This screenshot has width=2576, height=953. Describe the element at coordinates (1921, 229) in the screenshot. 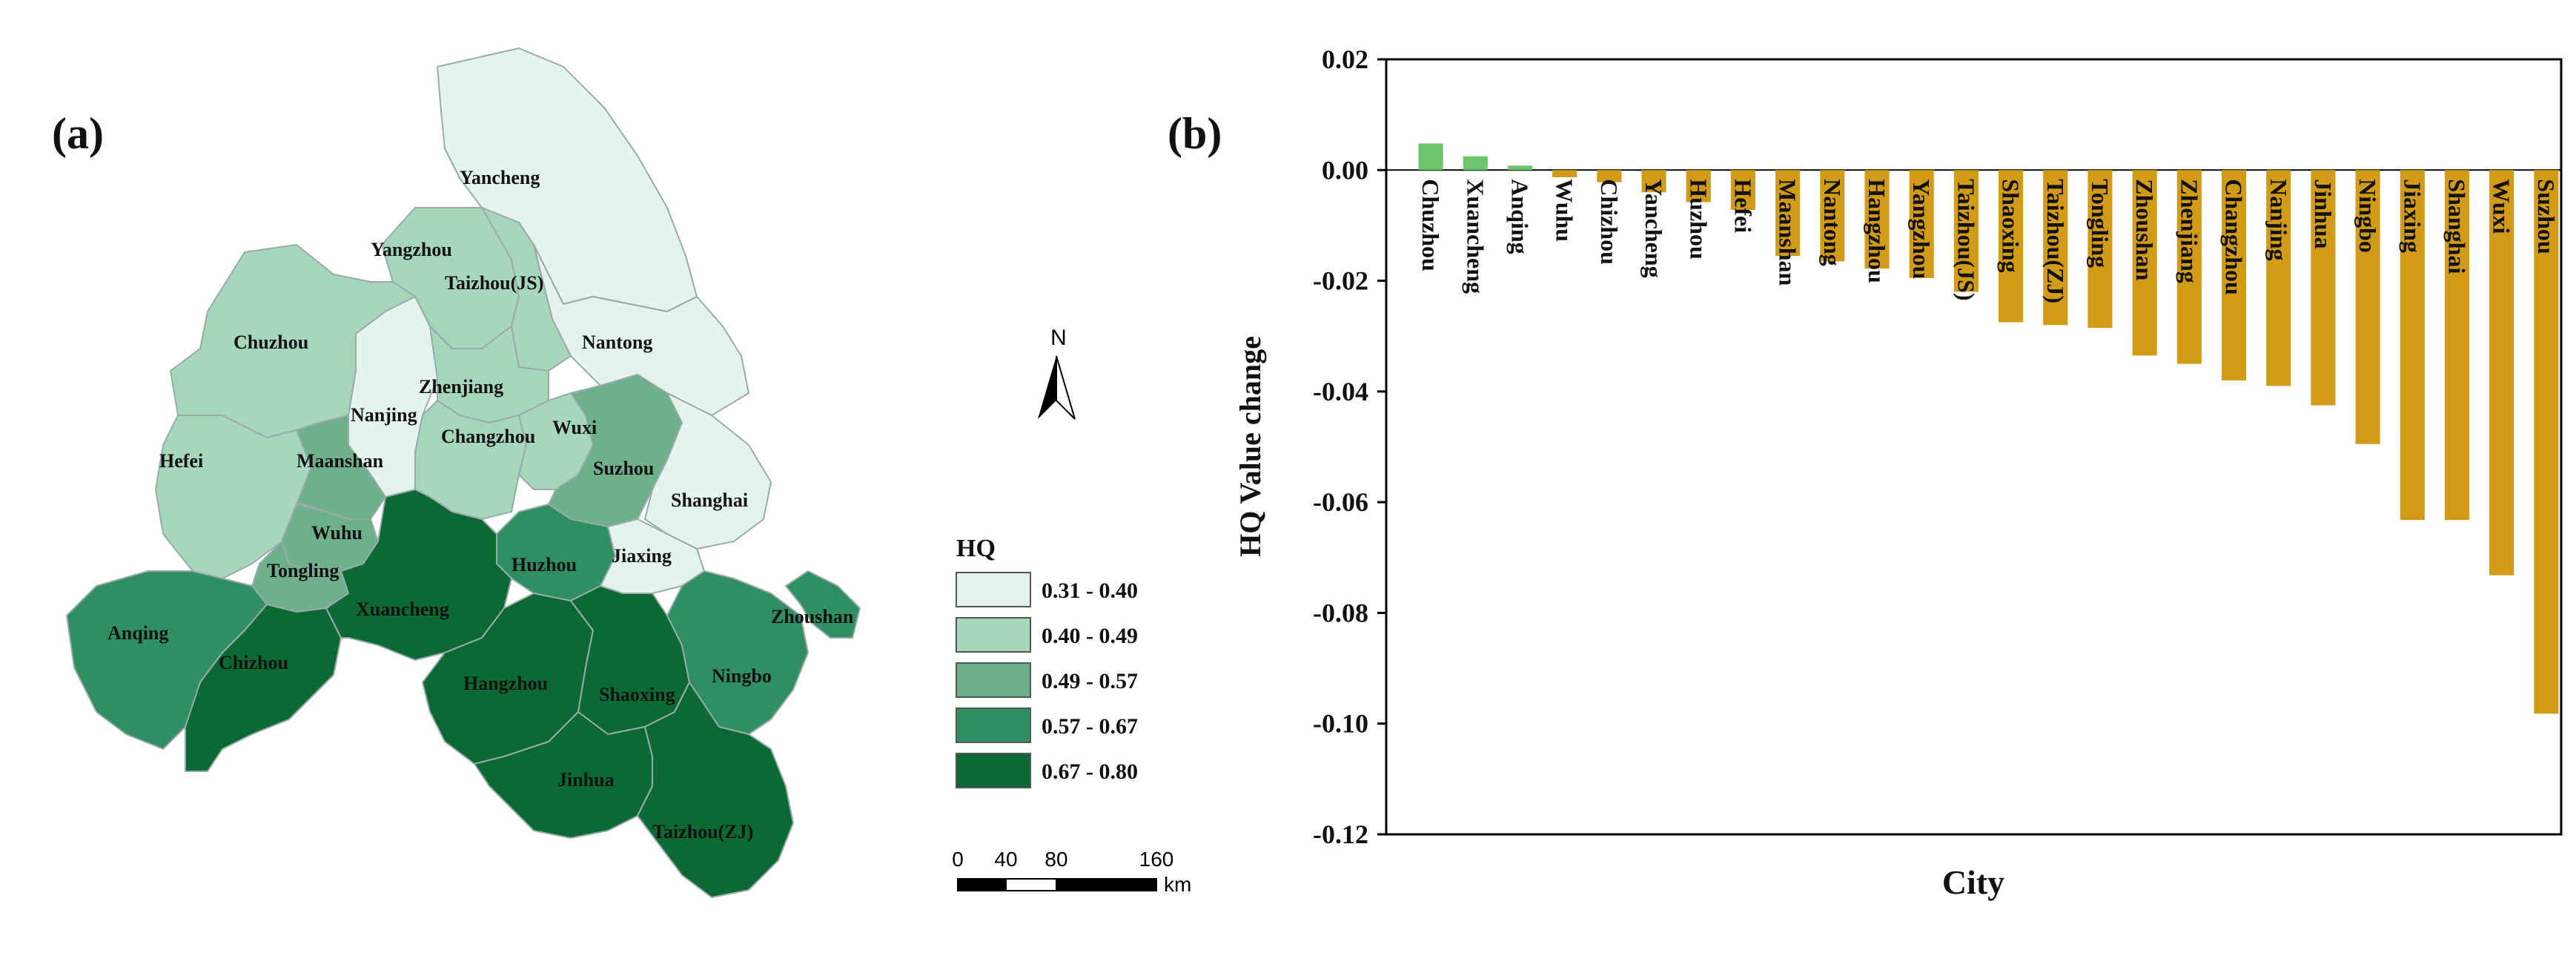

I see `x-tick-label: Yangzhou` at that location.